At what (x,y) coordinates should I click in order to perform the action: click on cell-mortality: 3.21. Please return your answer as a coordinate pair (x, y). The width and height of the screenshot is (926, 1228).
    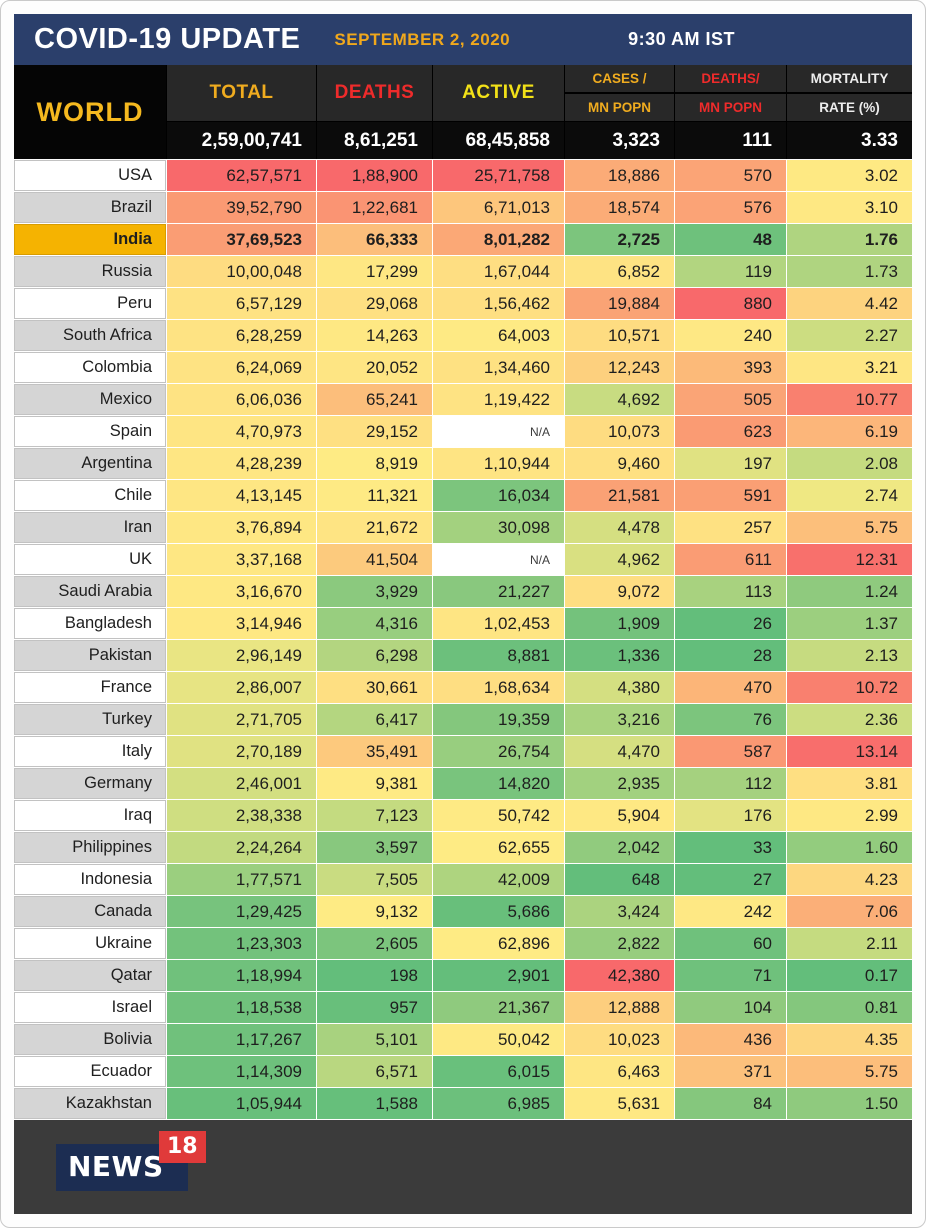
    Looking at the image, I should click on (849, 367).